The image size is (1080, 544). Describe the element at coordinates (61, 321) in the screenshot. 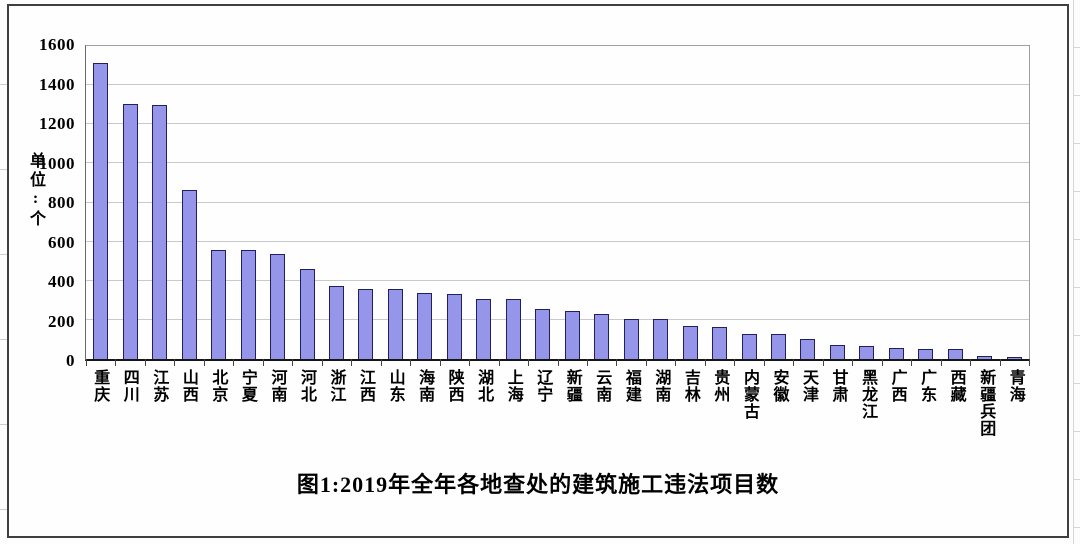

I see `y-tick-label: 200` at that location.